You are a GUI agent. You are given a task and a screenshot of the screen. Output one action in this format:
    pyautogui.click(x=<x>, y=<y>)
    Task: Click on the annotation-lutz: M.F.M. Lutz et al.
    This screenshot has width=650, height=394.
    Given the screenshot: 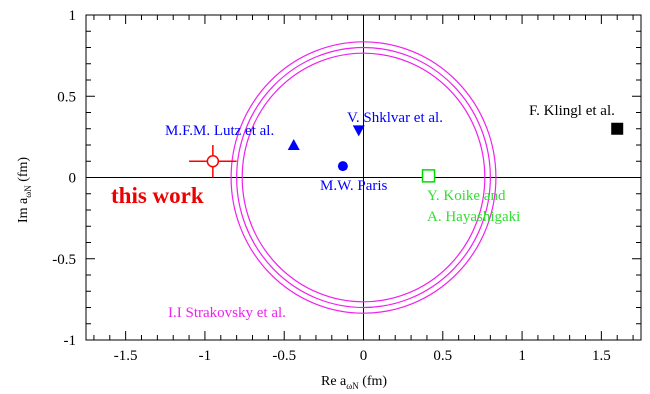 What is the action you would take?
    pyautogui.click(x=219, y=131)
    